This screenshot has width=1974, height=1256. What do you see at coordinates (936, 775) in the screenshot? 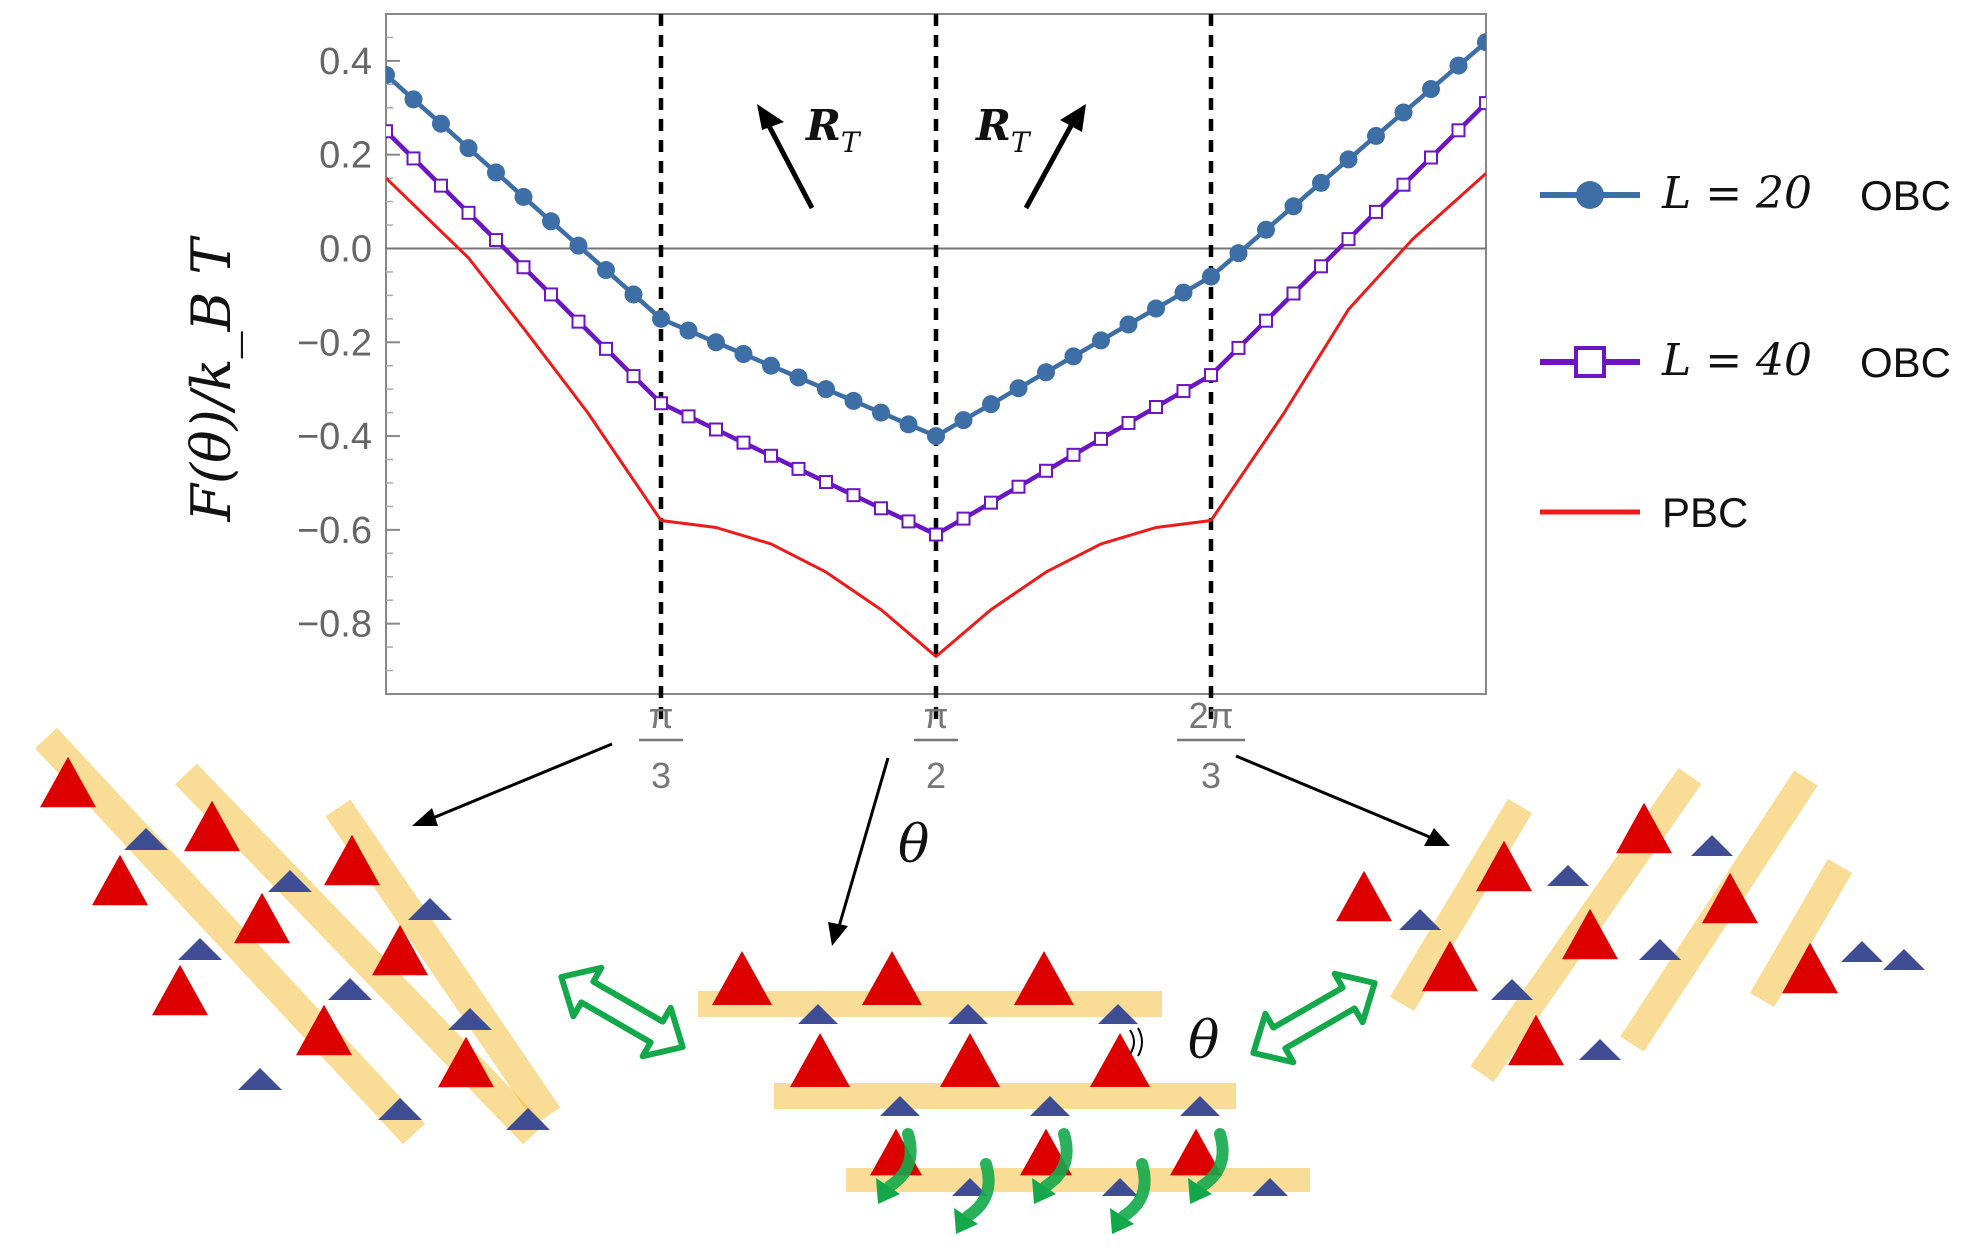
I see `x-tick-denominator: 2` at bounding box center [936, 775].